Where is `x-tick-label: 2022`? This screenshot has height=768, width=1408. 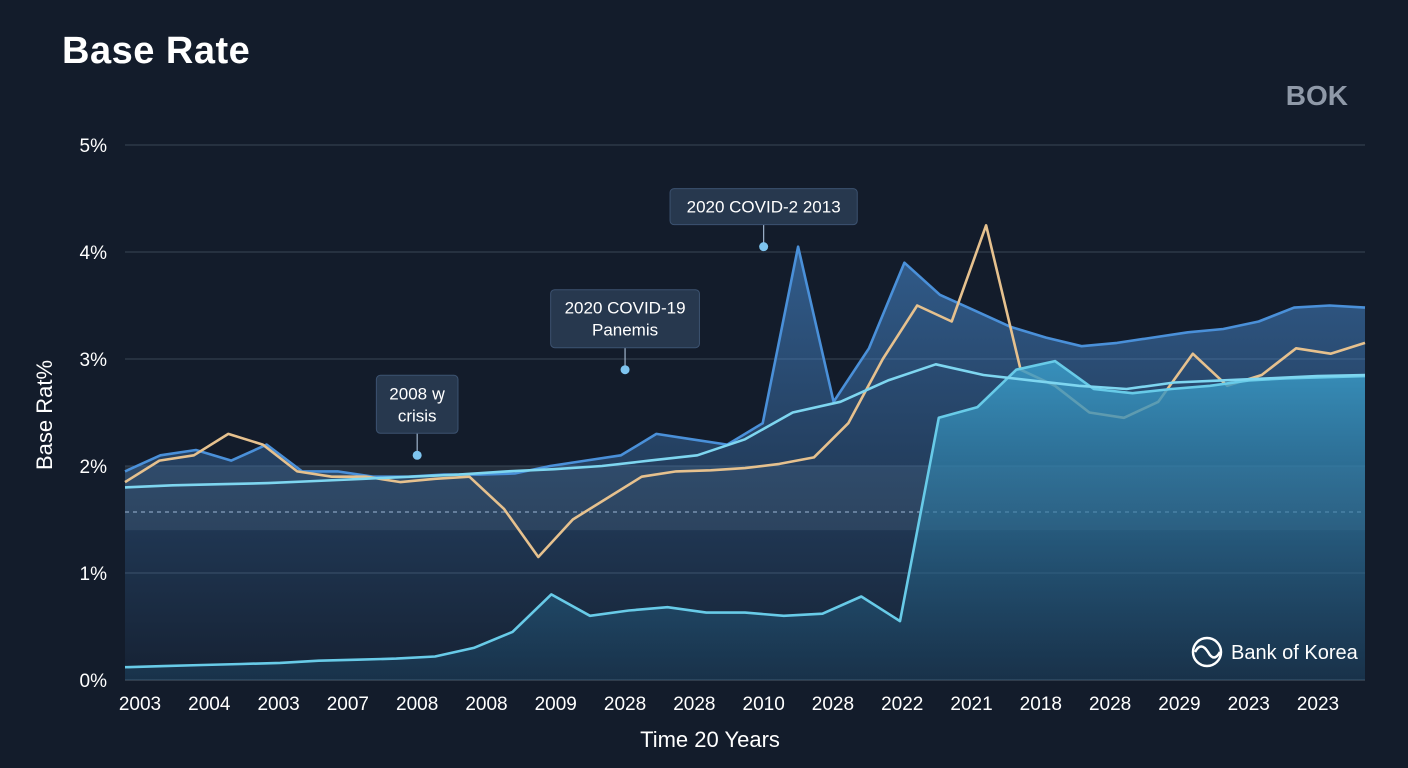 x-tick-label: 2022 is located at coordinates (902, 704).